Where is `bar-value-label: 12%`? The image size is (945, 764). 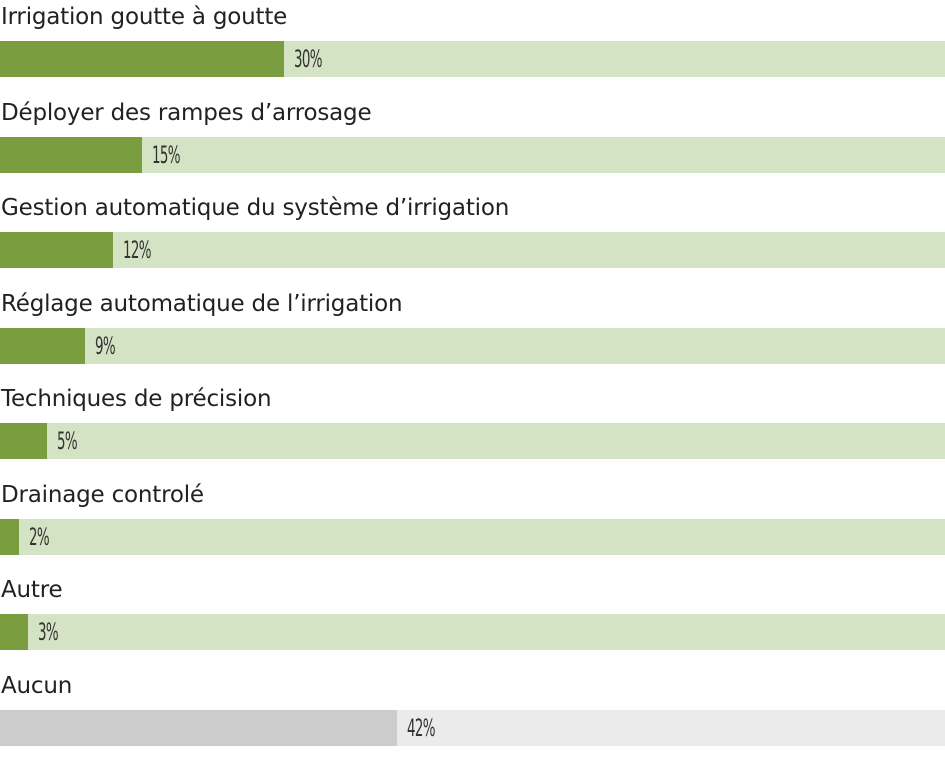 bar-value-label: 12% is located at coordinates (137, 250).